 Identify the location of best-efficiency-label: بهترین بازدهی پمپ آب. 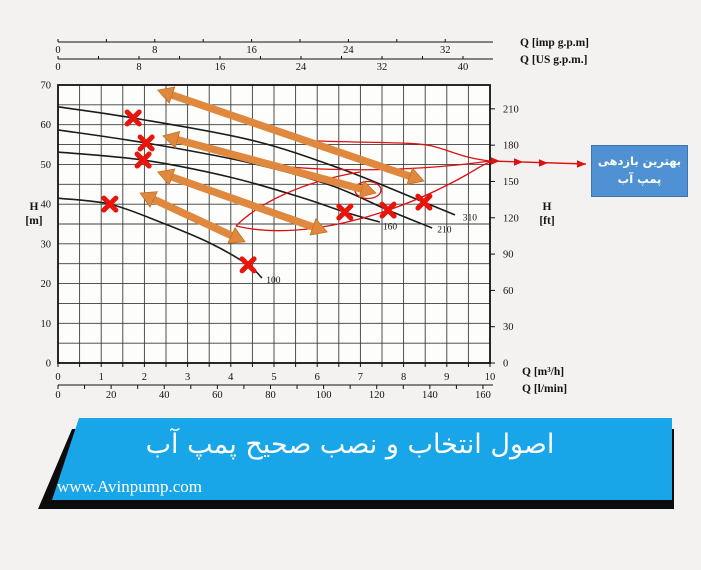
(639, 171).